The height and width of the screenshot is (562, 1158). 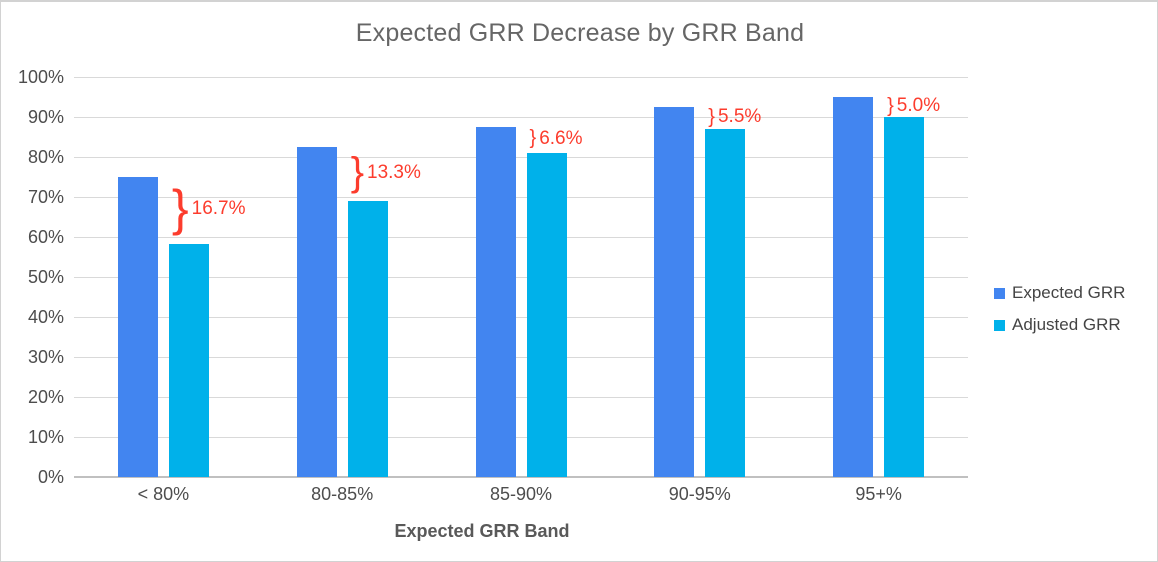 I want to click on decrease-value-label: 13.3%, so click(x=394, y=172).